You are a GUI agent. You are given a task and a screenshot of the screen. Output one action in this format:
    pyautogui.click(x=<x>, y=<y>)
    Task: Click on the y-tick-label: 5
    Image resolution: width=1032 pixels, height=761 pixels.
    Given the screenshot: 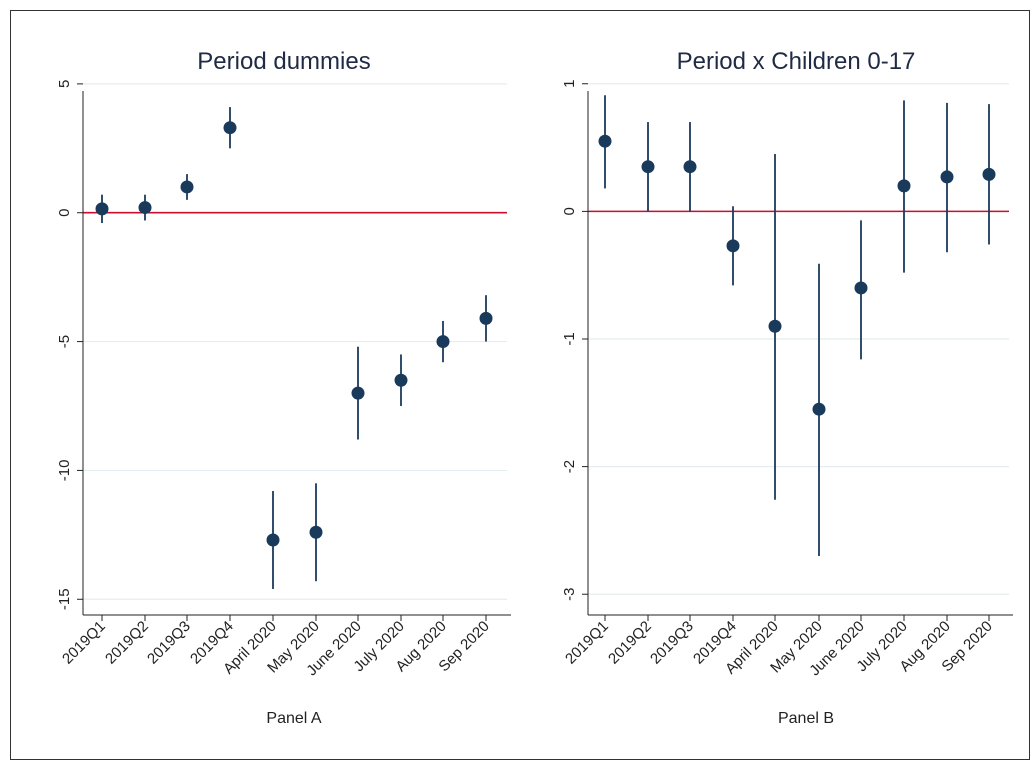 What is the action you would take?
    pyautogui.click(x=64, y=84)
    